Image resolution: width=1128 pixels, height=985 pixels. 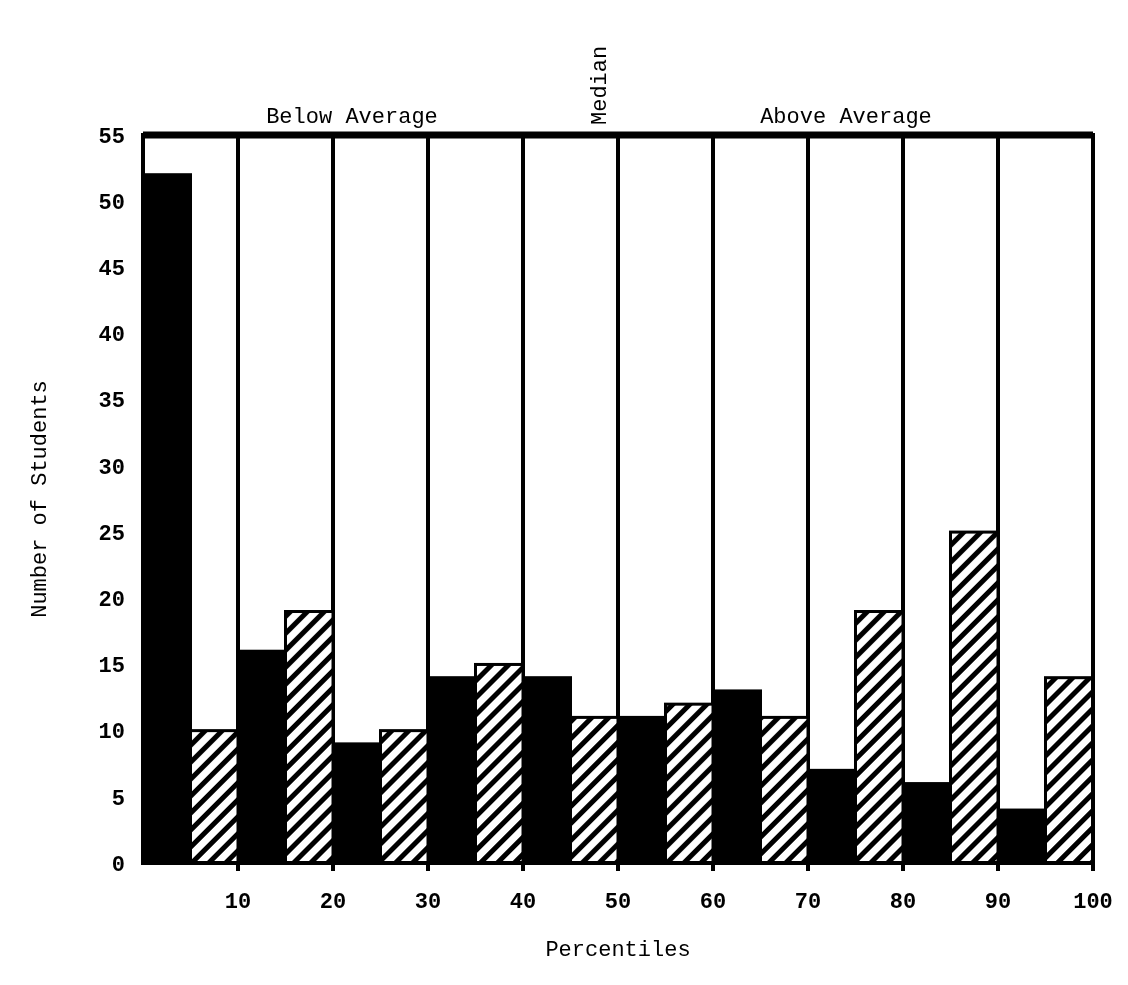 I want to click on x-tick-label: 40, so click(x=523, y=902).